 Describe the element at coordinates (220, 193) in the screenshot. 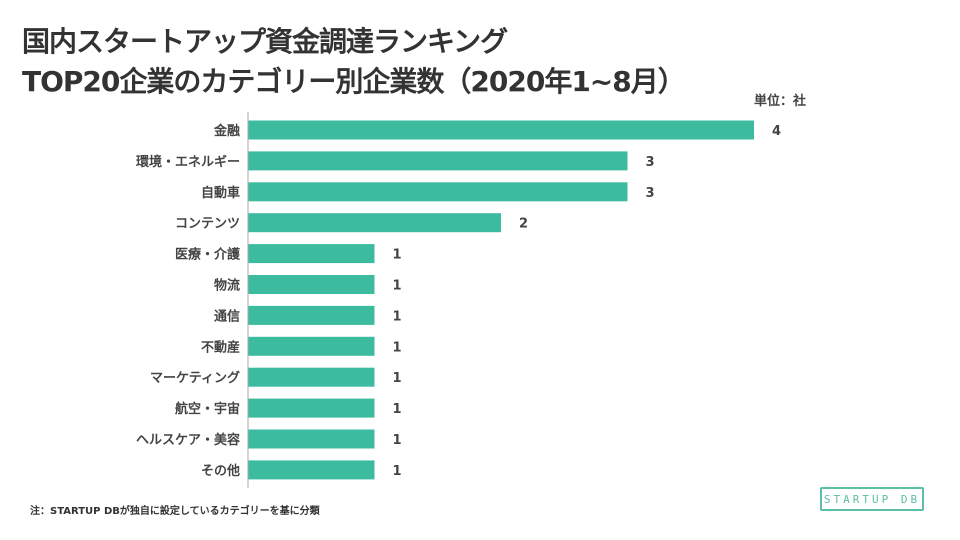

I see `category-label: 自動車` at that location.